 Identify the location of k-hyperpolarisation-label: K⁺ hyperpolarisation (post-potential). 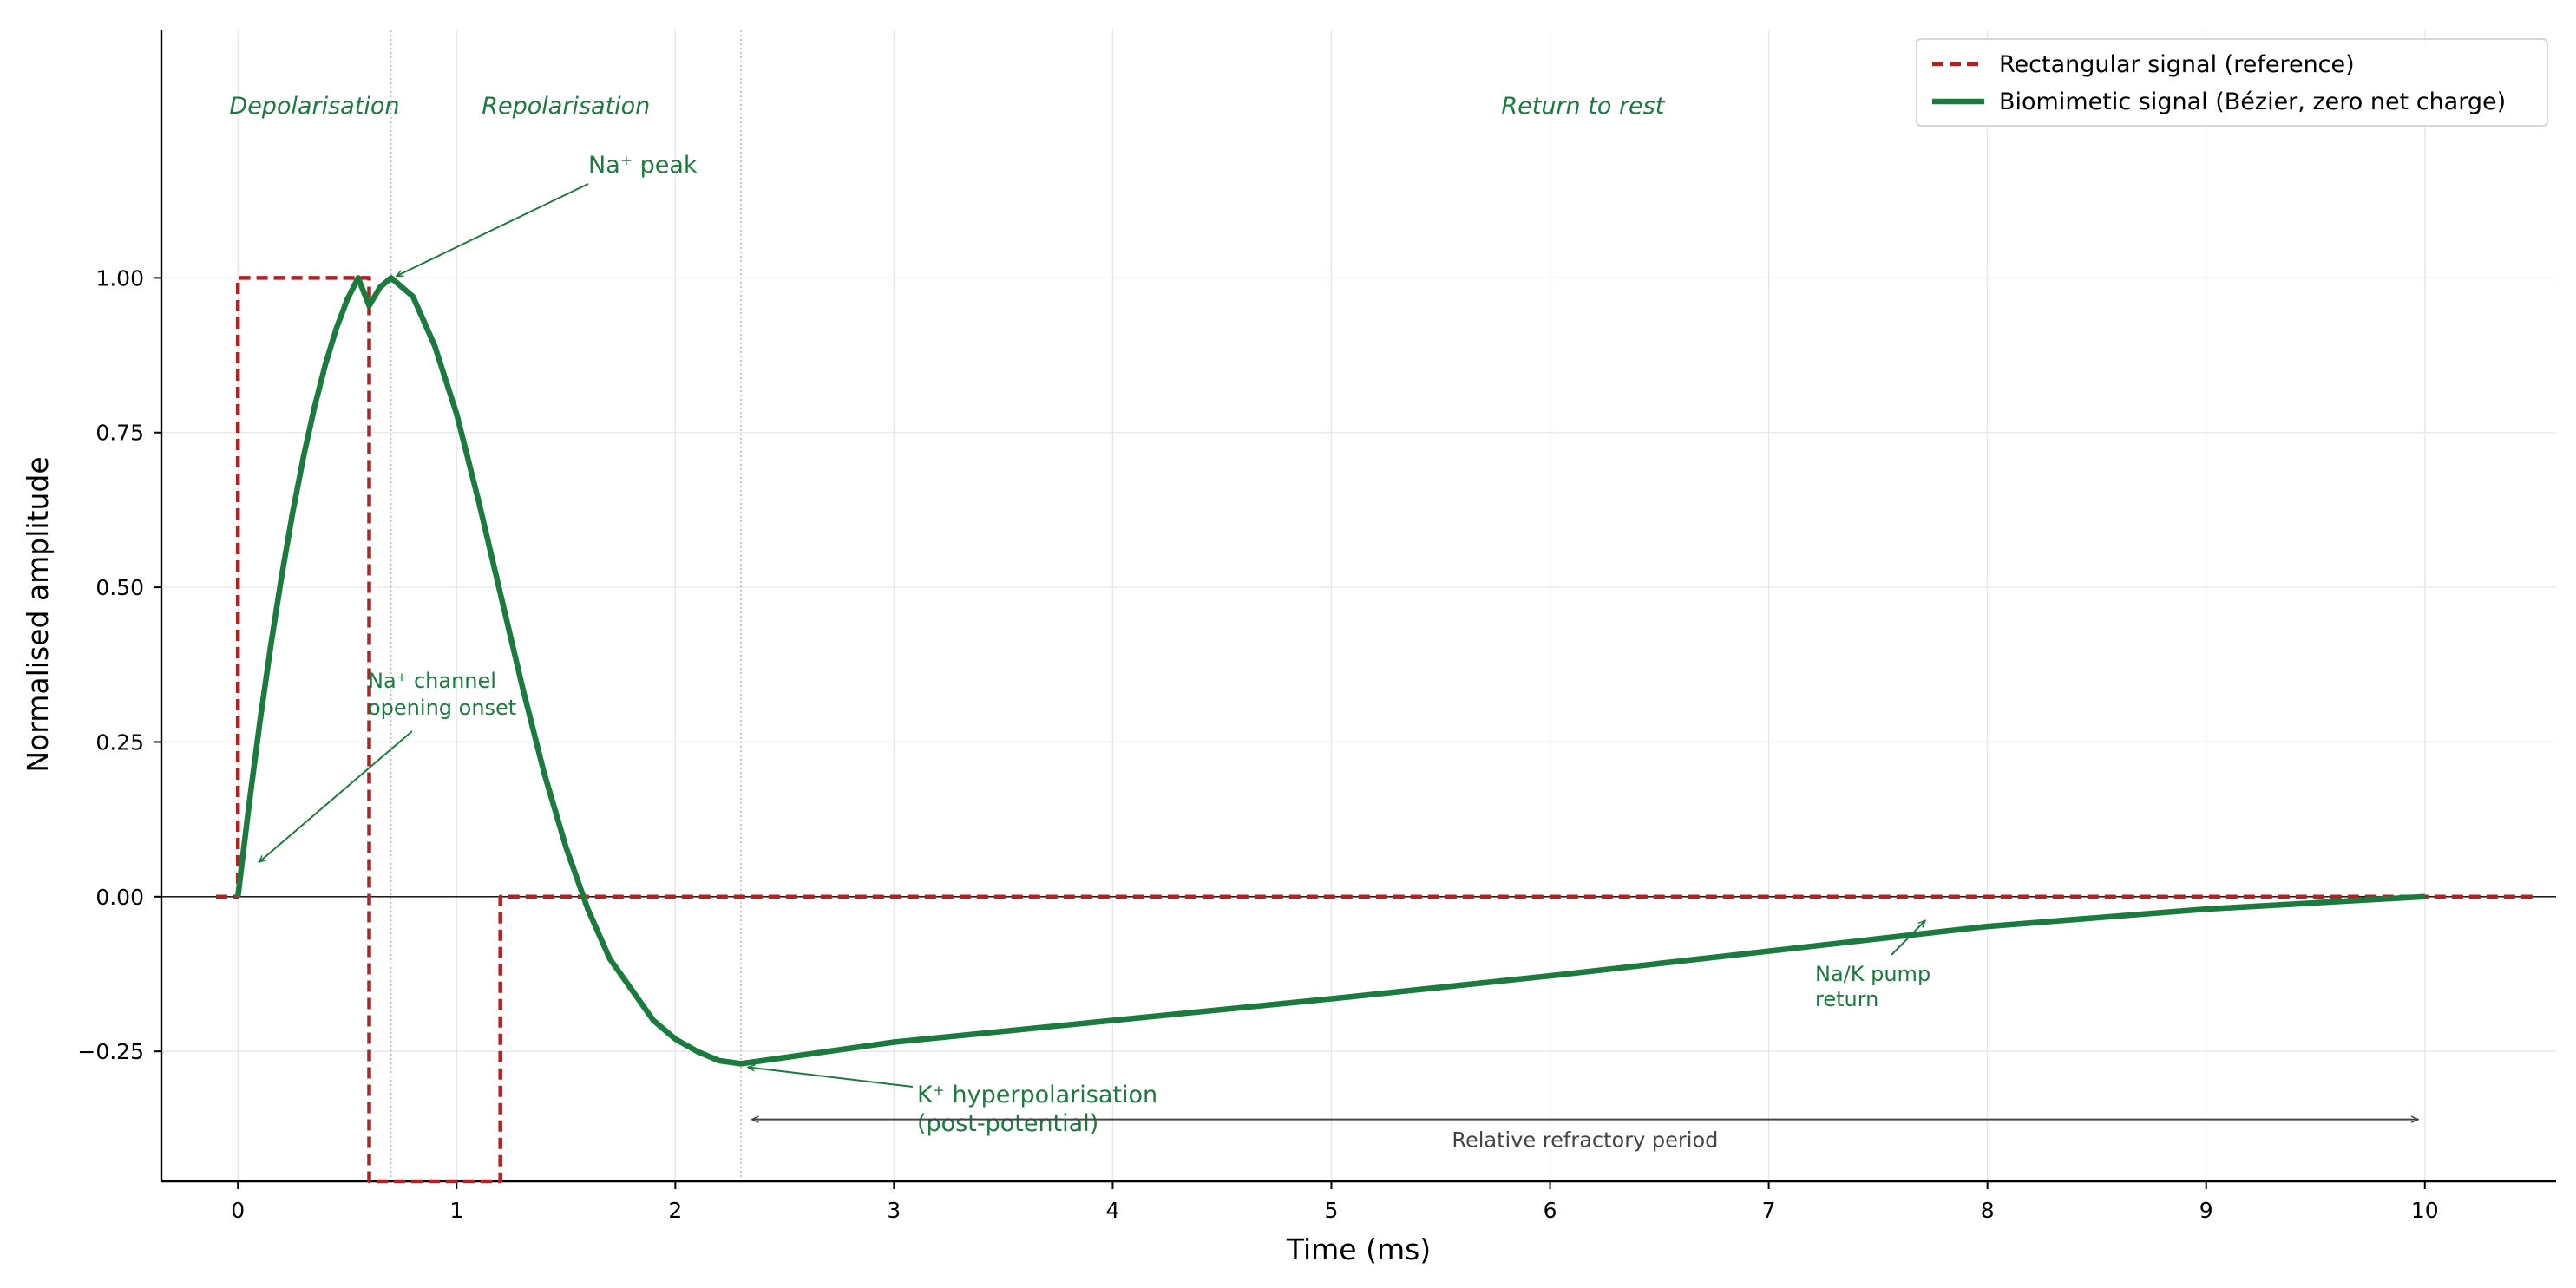
(1037, 1109).